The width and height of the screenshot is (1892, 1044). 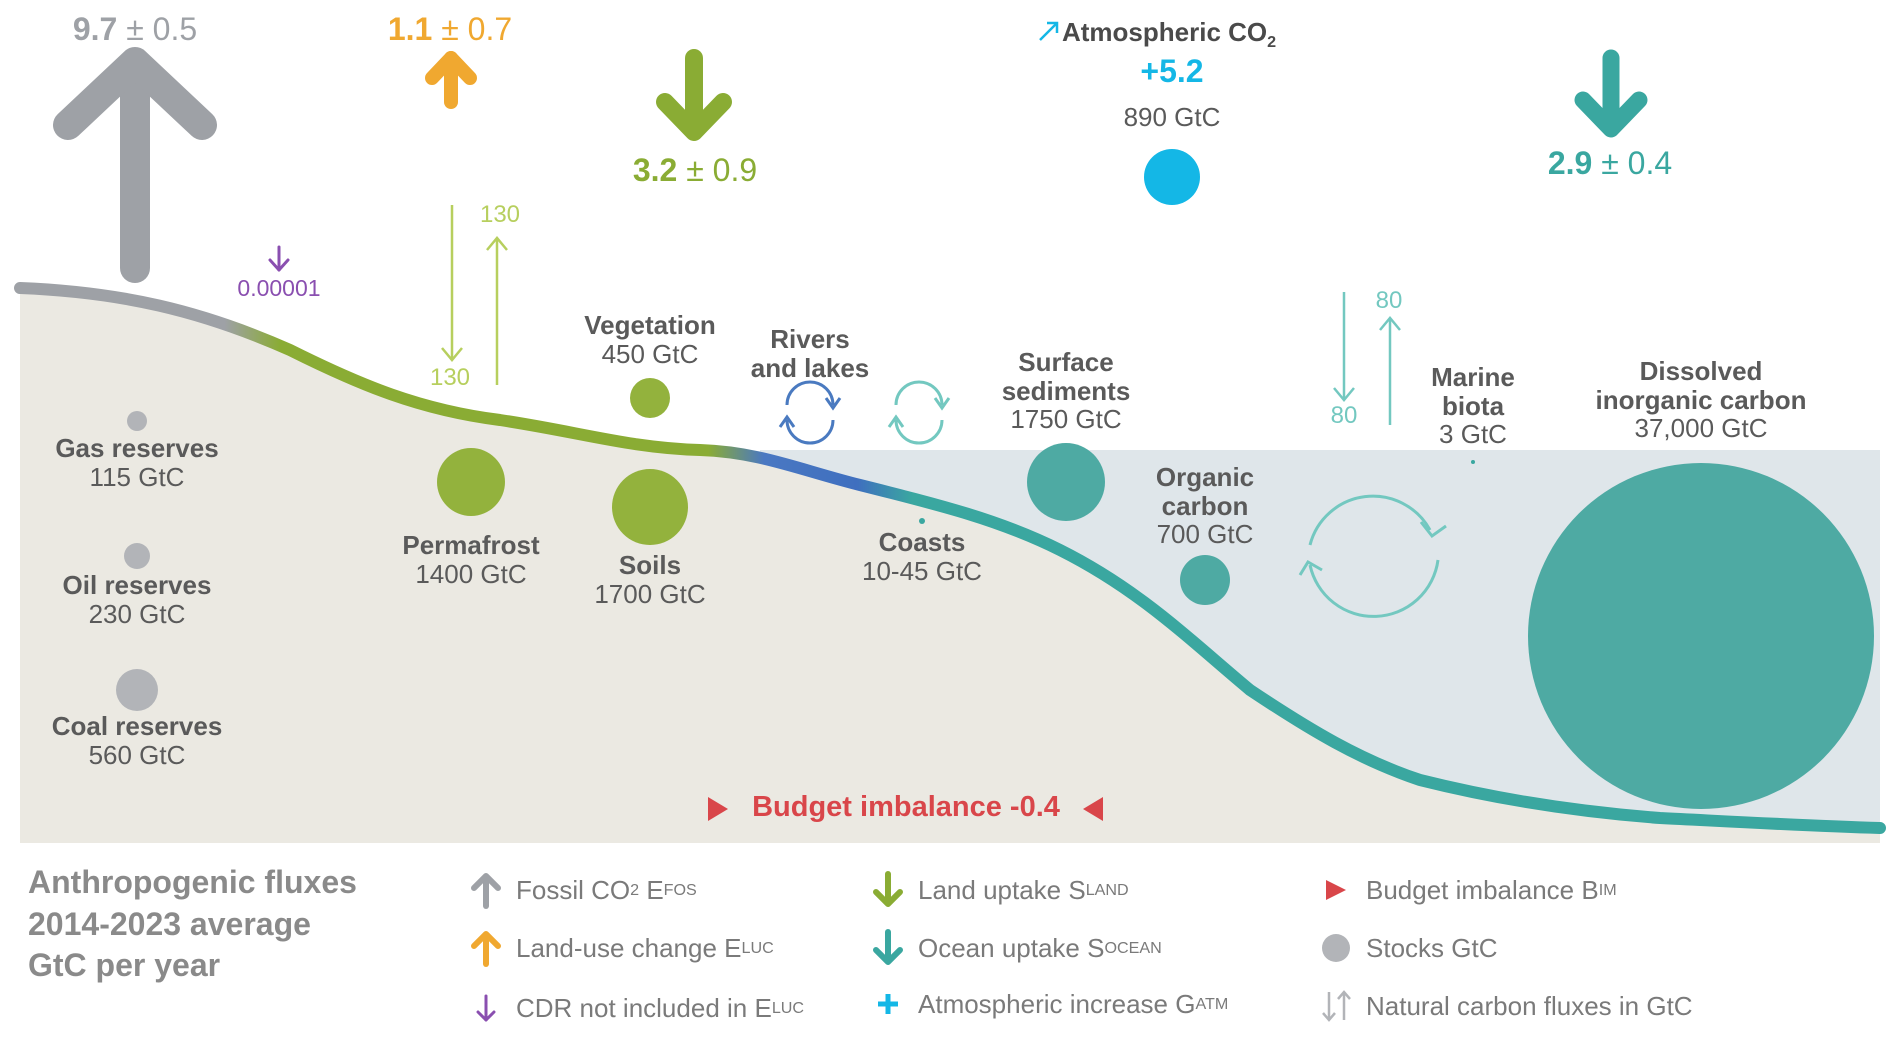 What do you see at coordinates (1272, 42) in the screenshot?
I see `atmosphere-title-sub: 2` at bounding box center [1272, 42].